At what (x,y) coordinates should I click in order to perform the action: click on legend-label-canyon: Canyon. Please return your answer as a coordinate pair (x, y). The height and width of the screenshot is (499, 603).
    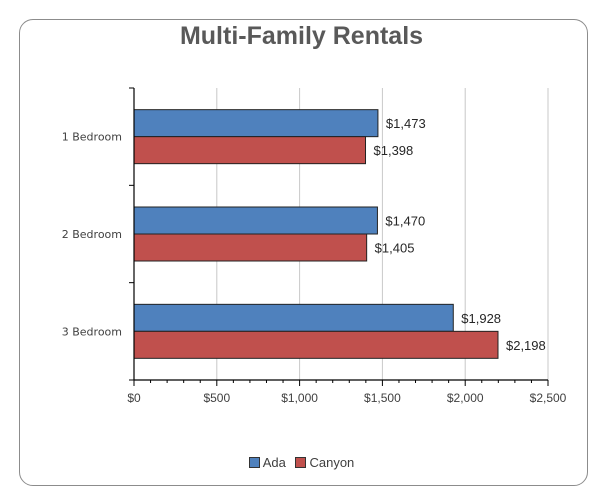
    Looking at the image, I should click on (332, 462).